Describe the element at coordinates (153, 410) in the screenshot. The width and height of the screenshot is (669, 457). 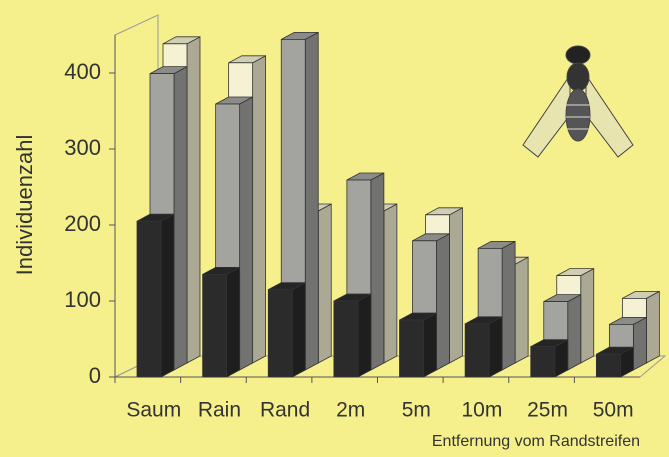
I see `x-tick-label: Saum` at that location.